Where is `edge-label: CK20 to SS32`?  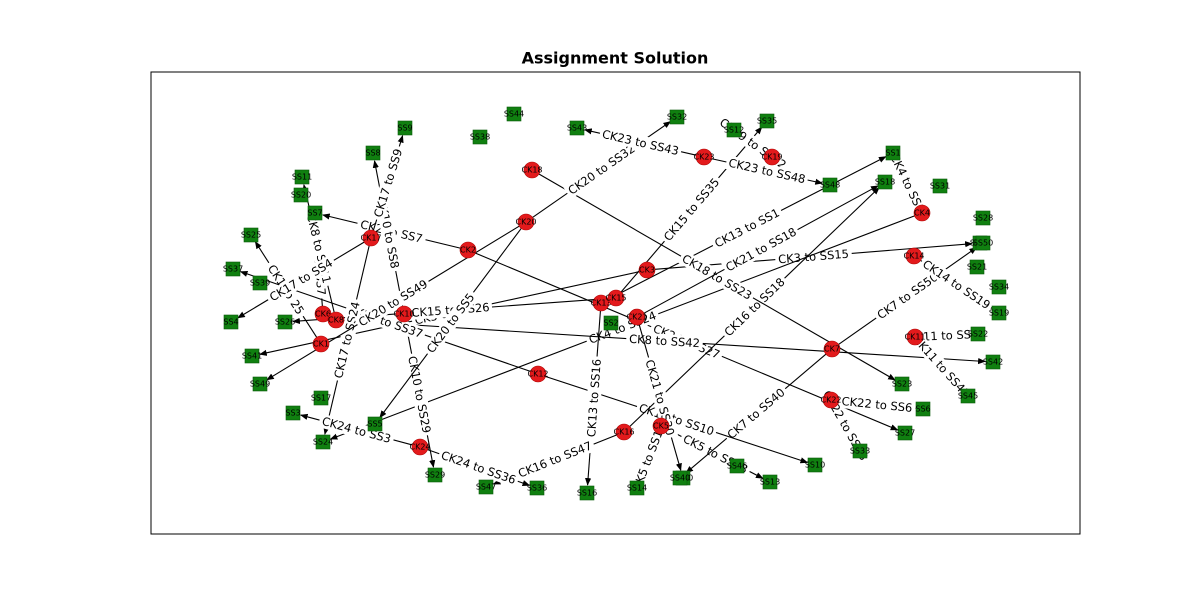 edge-label: CK20 to SS32 is located at coordinates (601, 169).